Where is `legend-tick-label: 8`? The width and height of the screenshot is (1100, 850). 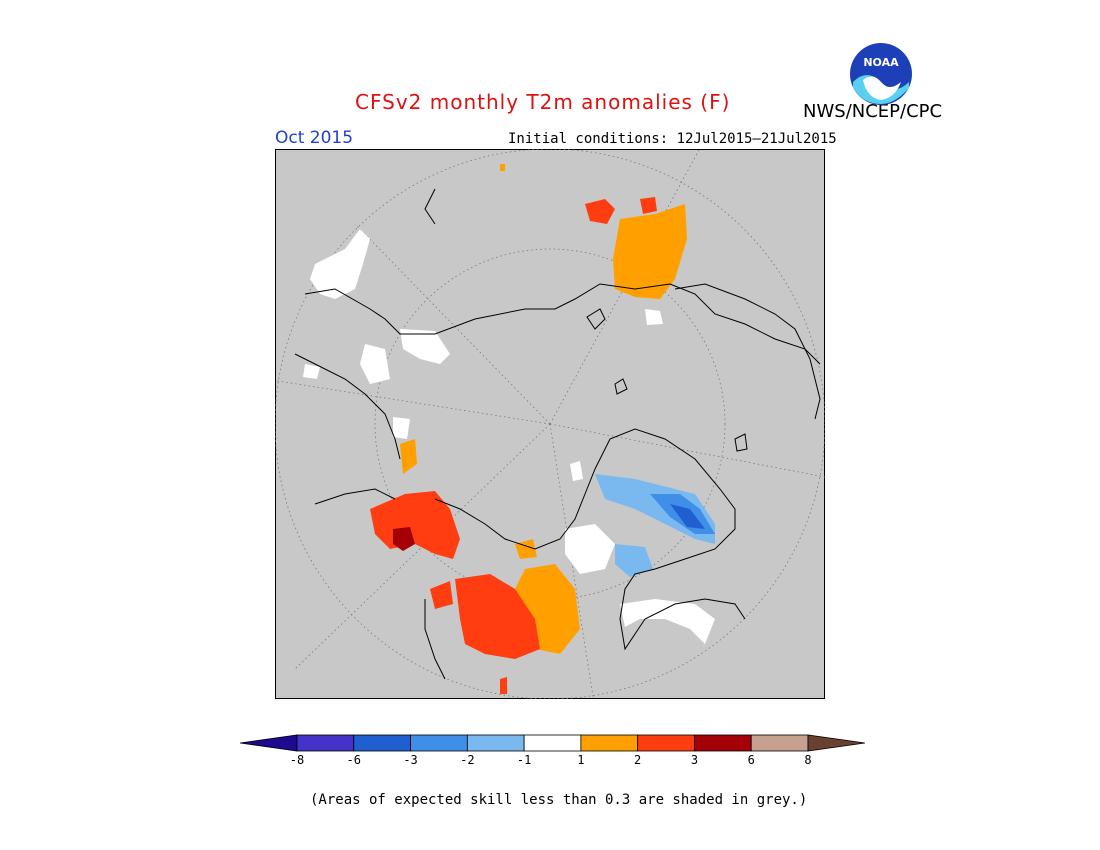 legend-tick-label: 8 is located at coordinates (808, 760).